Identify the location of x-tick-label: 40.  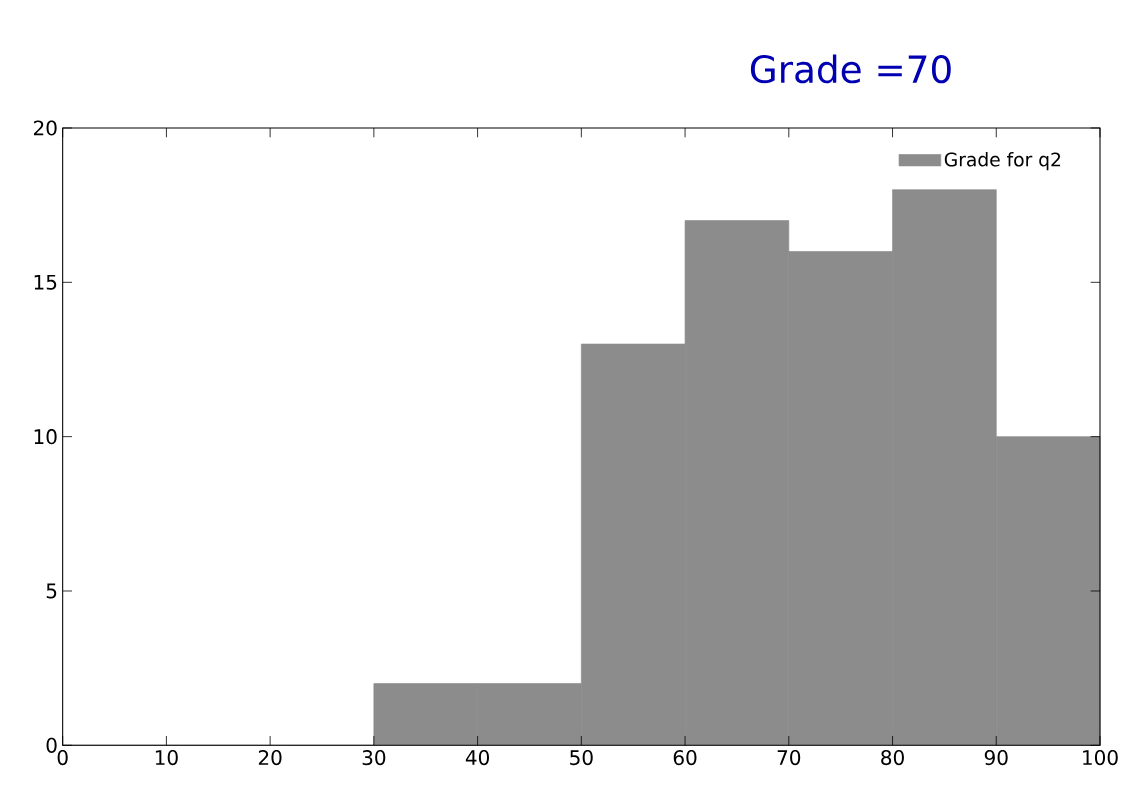
(477, 758).